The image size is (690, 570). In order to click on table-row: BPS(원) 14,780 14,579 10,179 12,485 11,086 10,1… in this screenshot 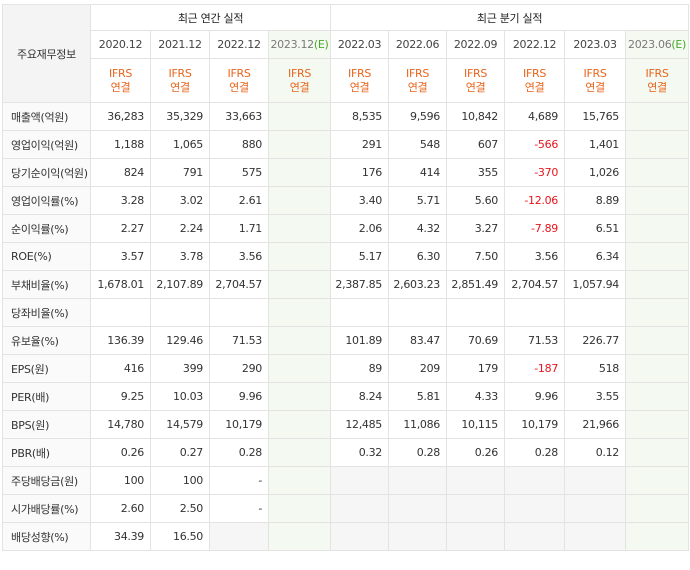, I will do `click(346, 424)`.